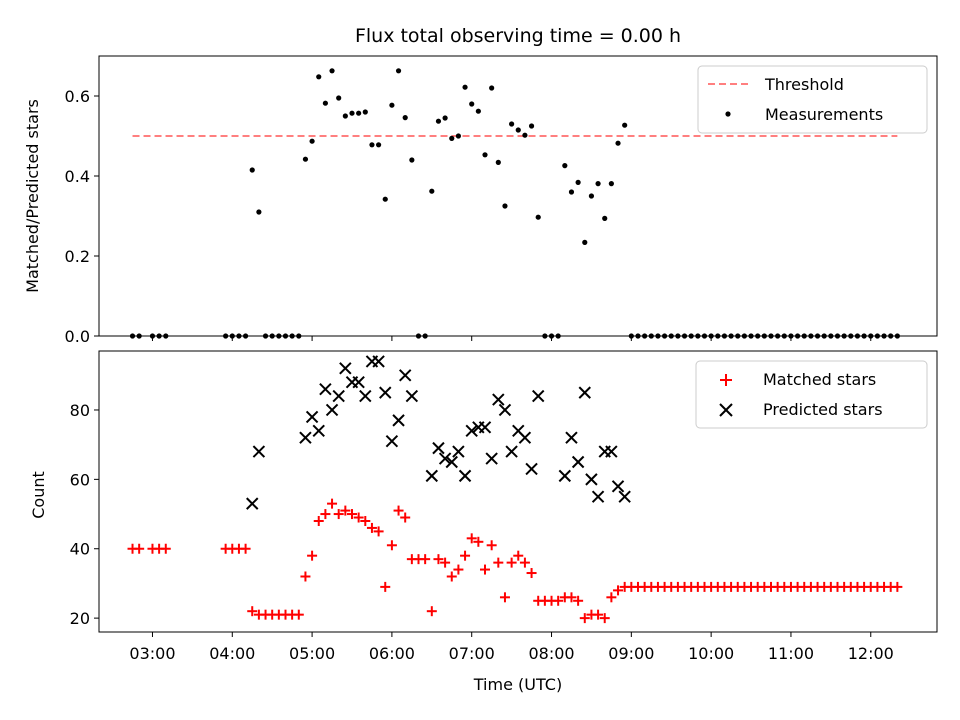 This screenshot has width=960, height=720. I want to click on legend-matched-label: Matched stars, so click(819, 379).